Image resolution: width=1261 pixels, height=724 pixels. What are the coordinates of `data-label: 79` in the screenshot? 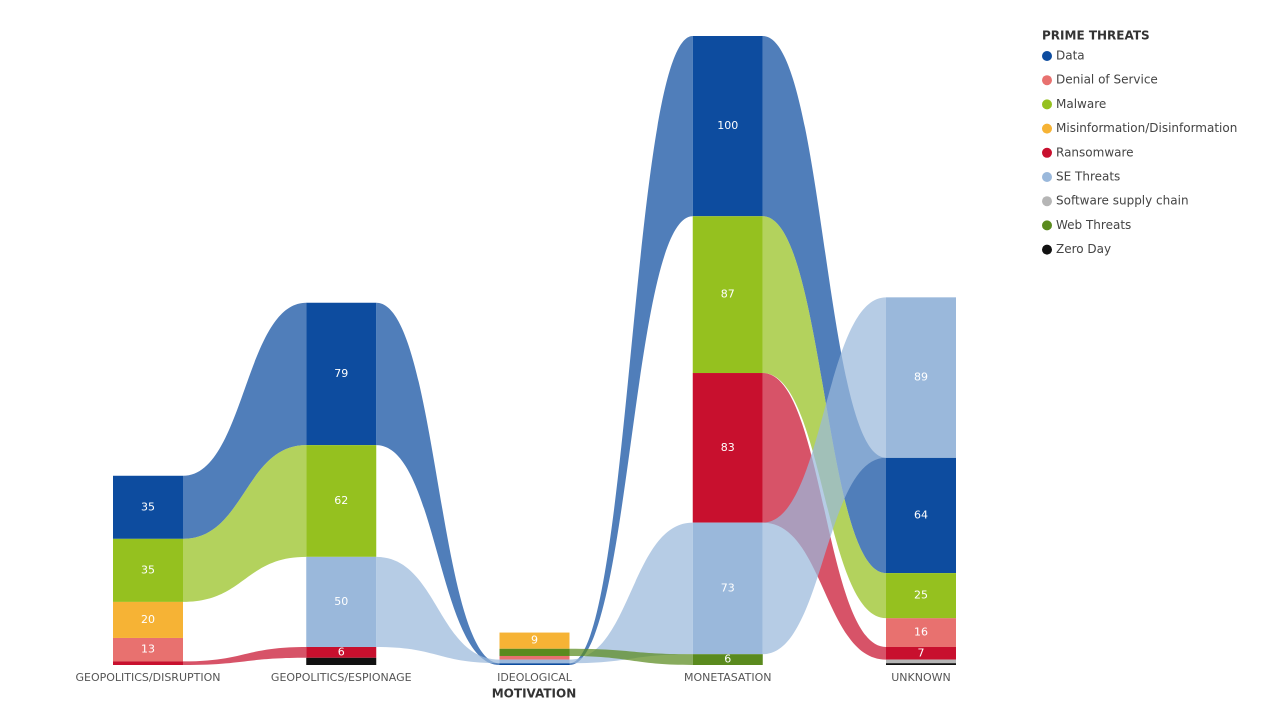 It's located at (341, 373).